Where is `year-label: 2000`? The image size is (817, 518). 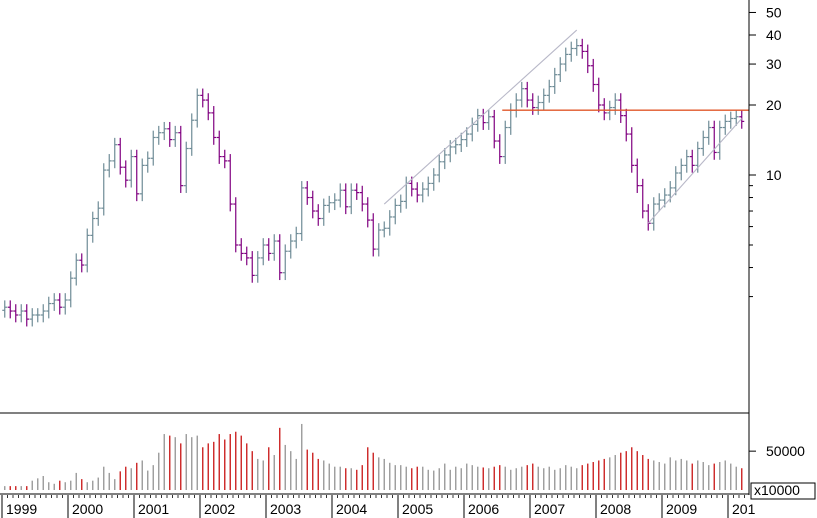
year-label: 2000 is located at coordinates (87, 509).